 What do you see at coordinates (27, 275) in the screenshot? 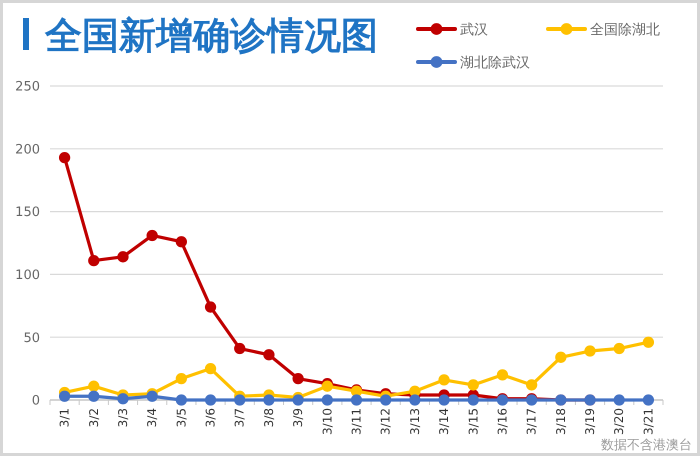
I see `y-tick-label: 100` at bounding box center [27, 275].